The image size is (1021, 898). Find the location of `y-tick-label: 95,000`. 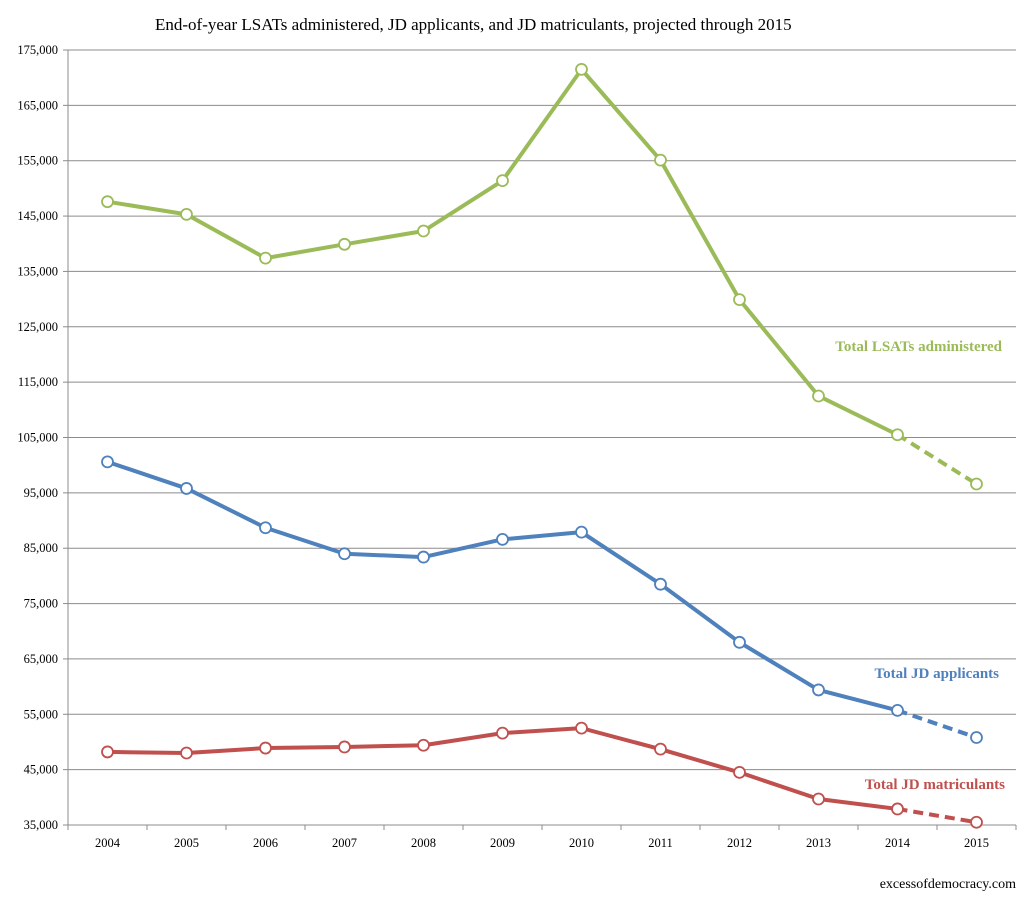

y-tick-label: 95,000 is located at coordinates (41, 493).